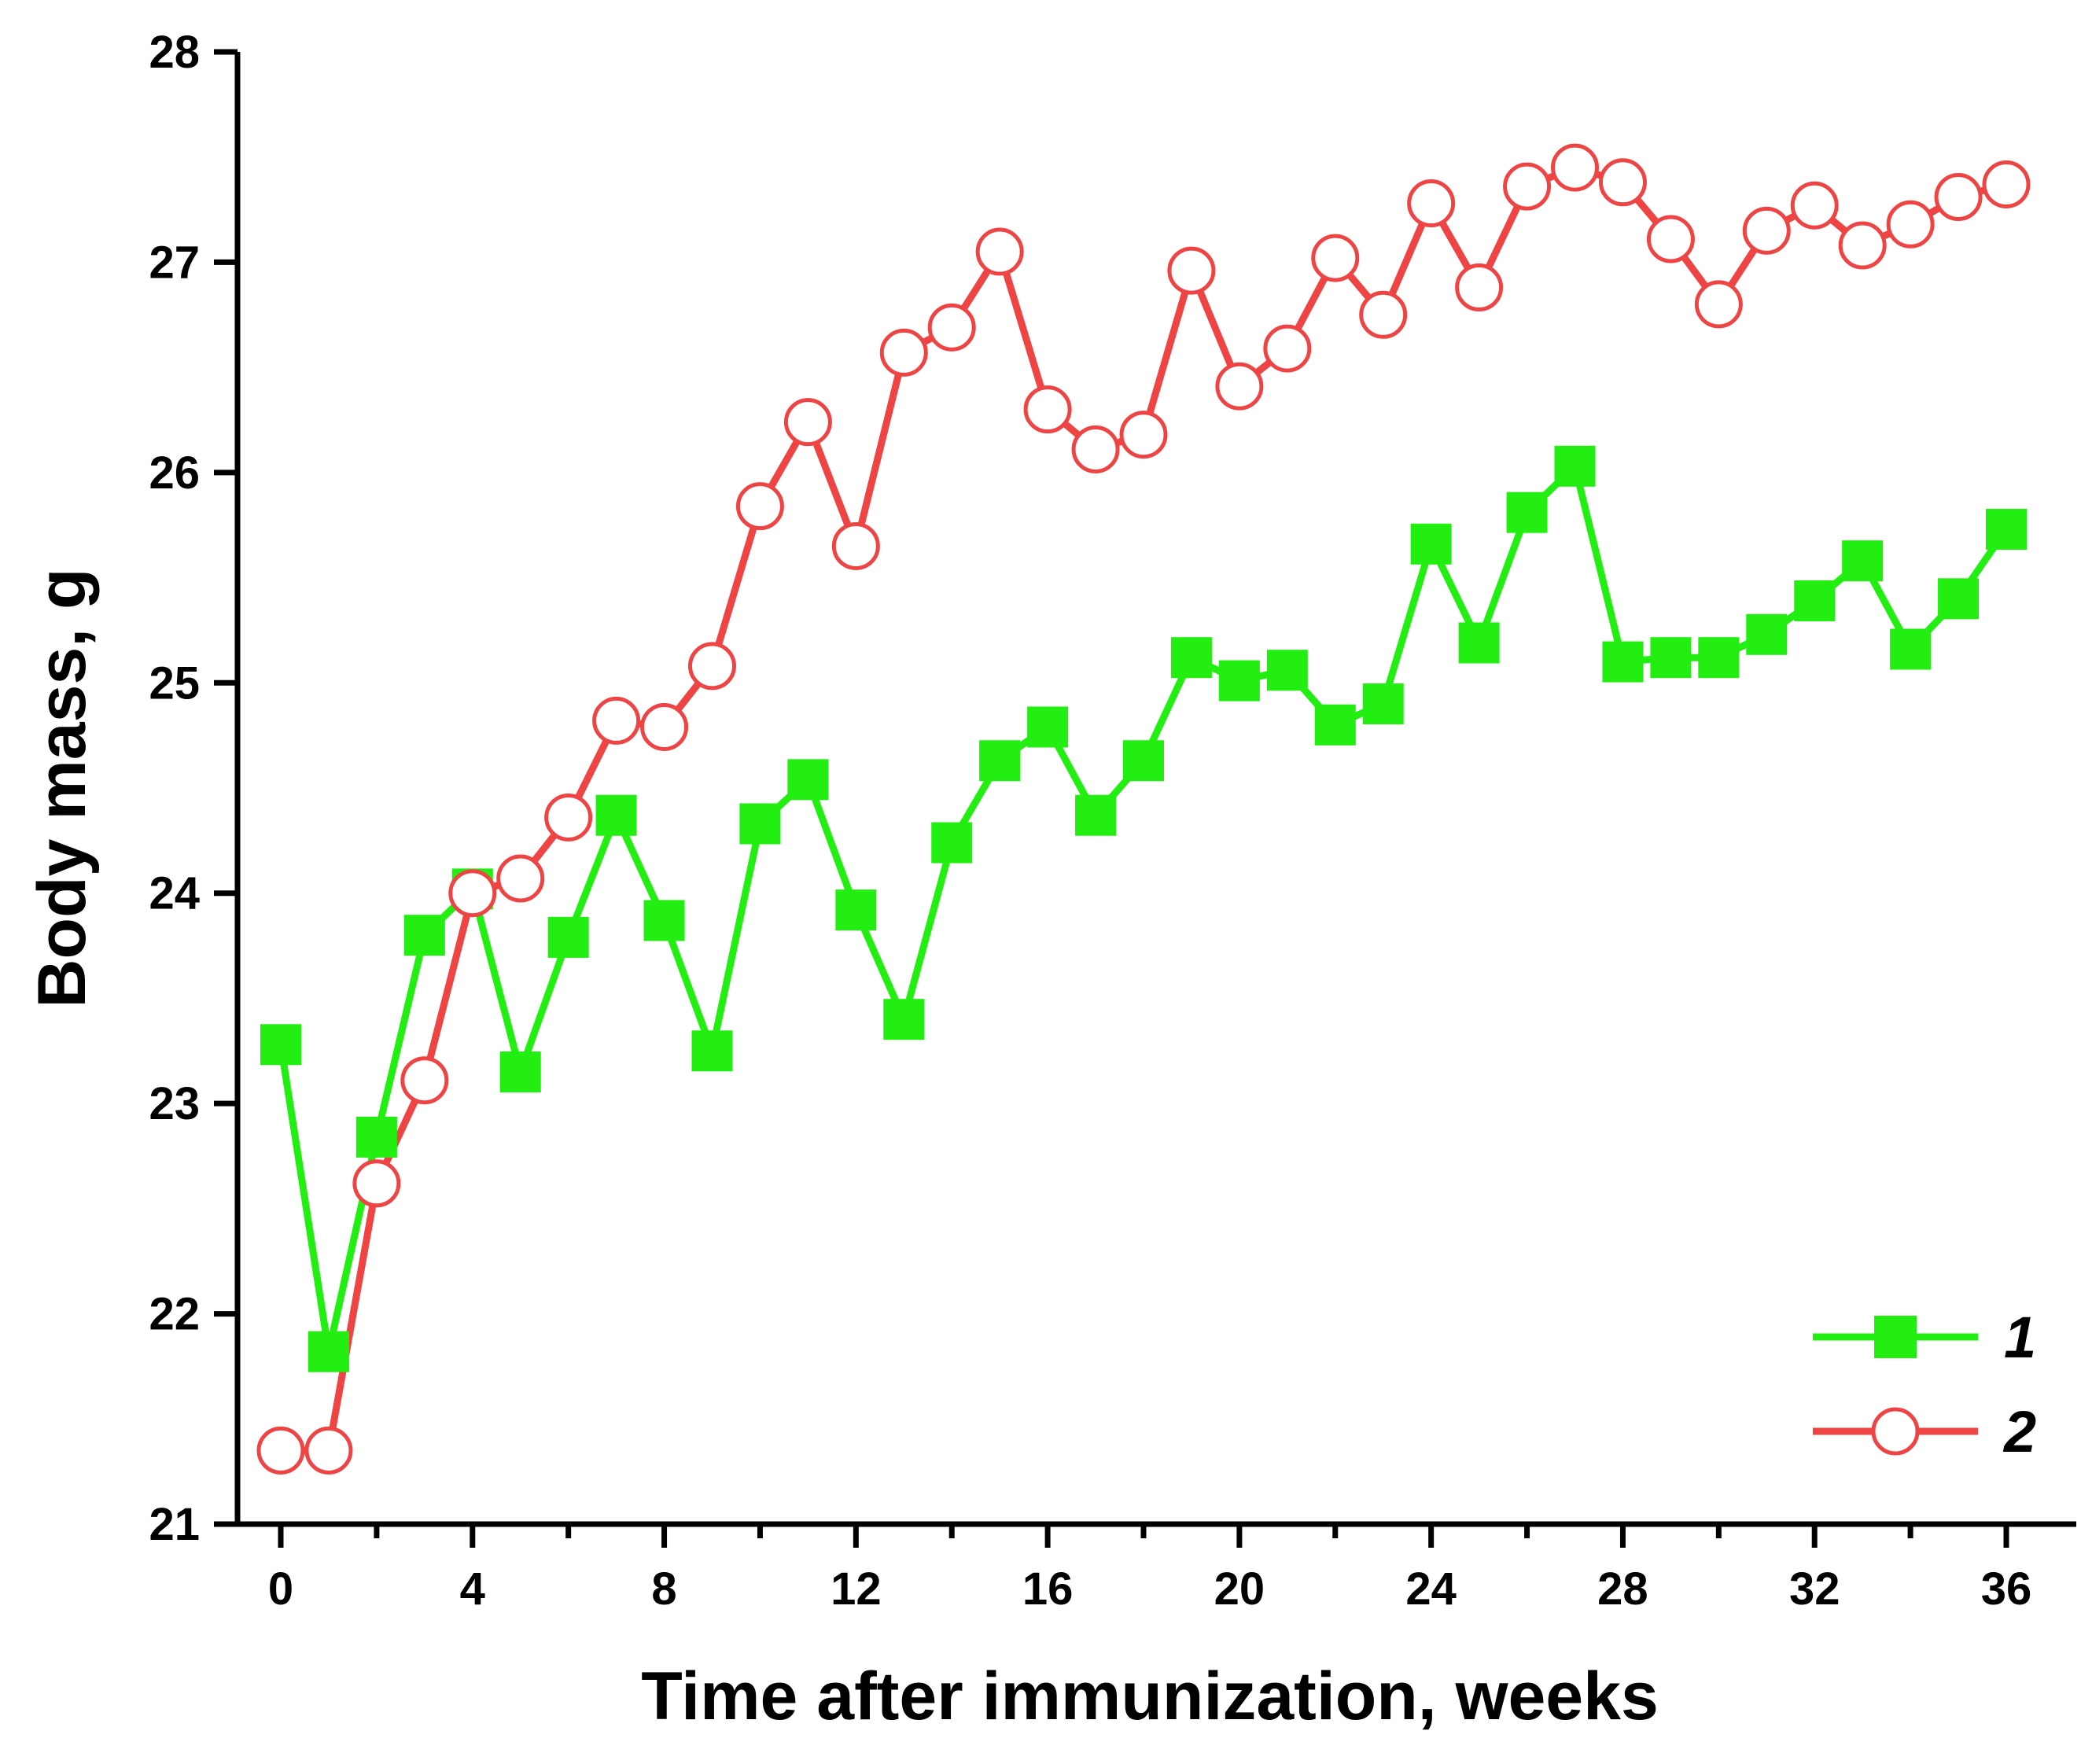 Image resolution: width=2081 pixels, height=1764 pixels. I want to click on x-tick-label: 8, so click(663, 1589).